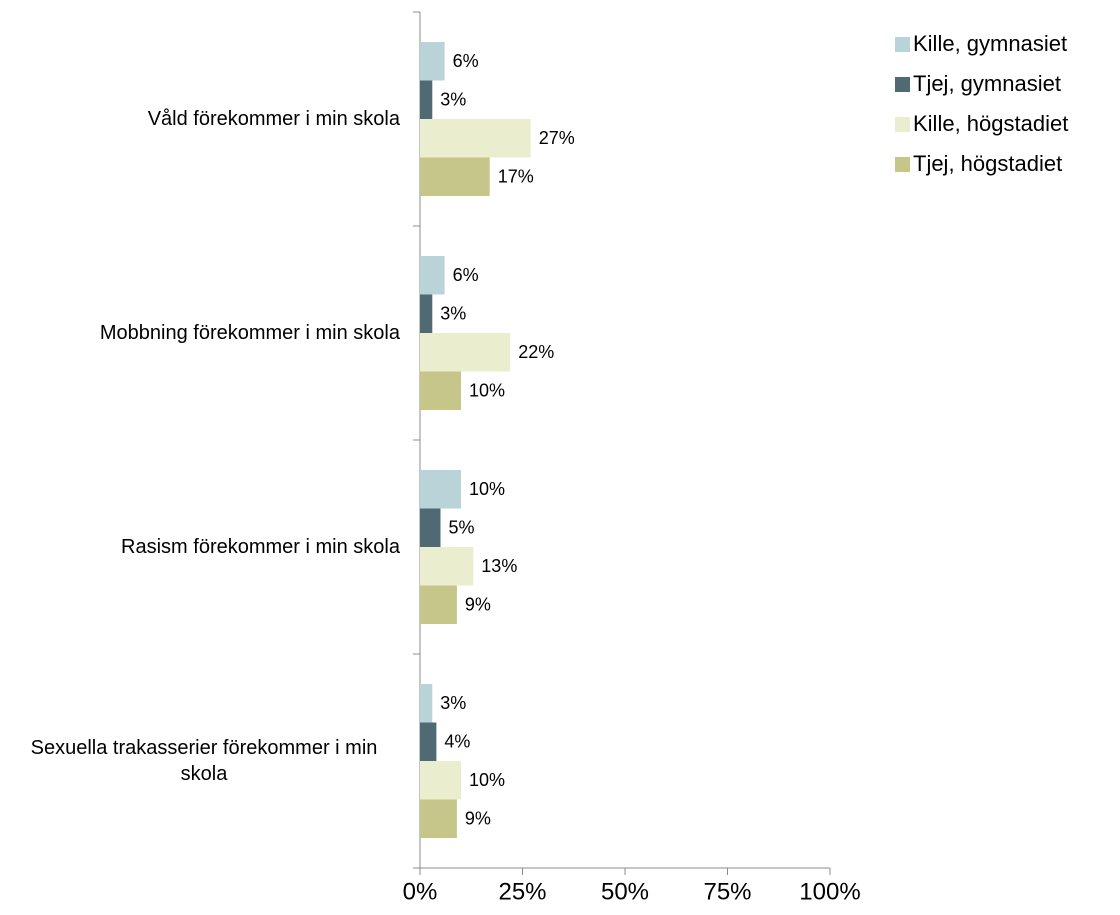 This screenshot has height=915, width=1120. What do you see at coordinates (990, 43) in the screenshot?
I see `legend-label: Kille, gymnasiet` at bounding box center [990, 43].